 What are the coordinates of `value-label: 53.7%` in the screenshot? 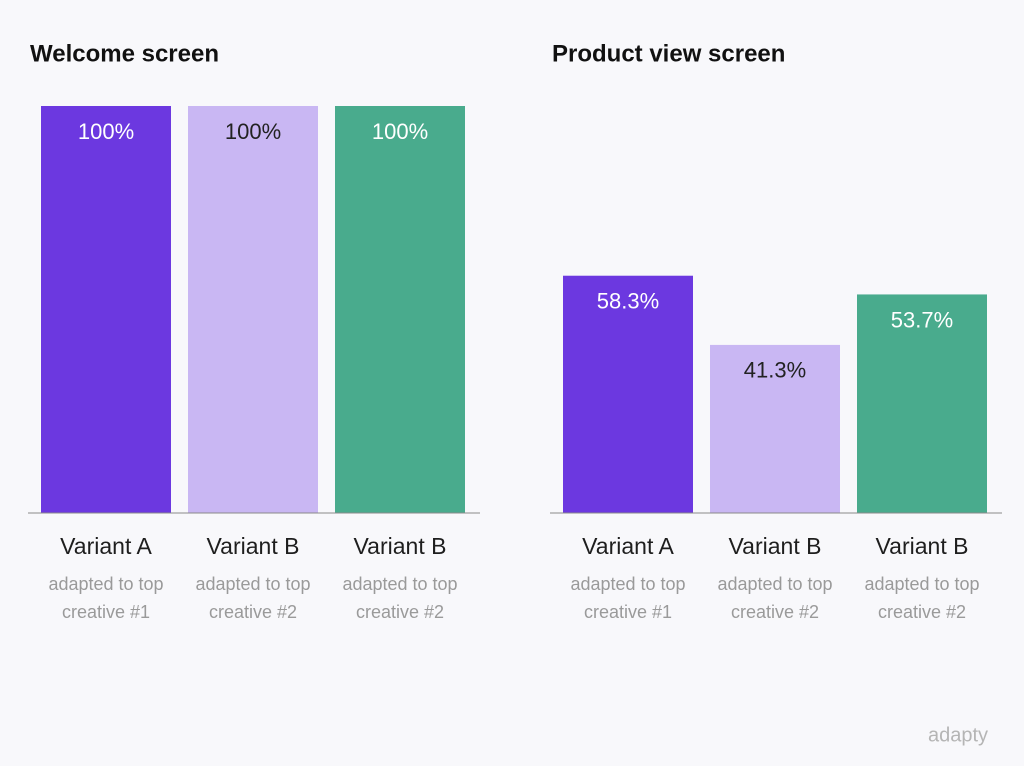 It's located at (922, 319).